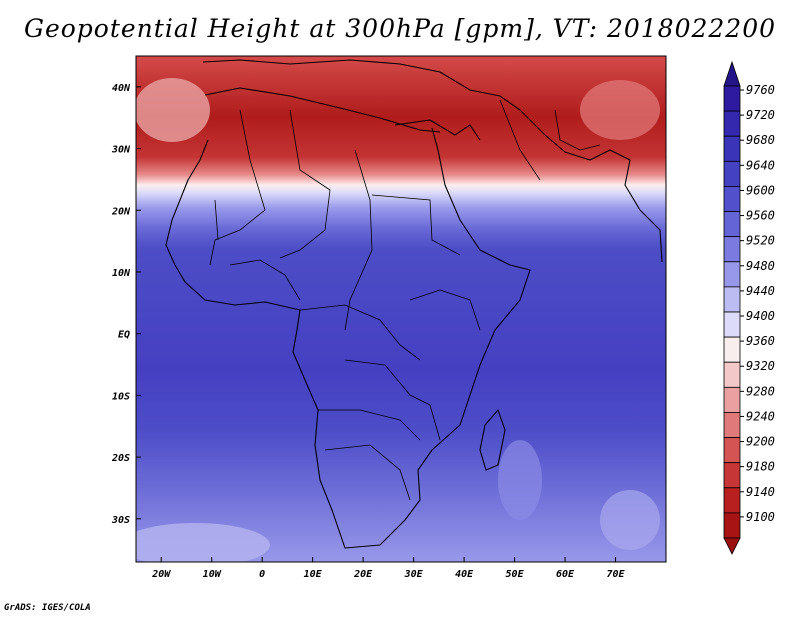  Describe the element at coordinates (760, 140) in the screenshot. I see `colorbar-label: 9680` at that location.